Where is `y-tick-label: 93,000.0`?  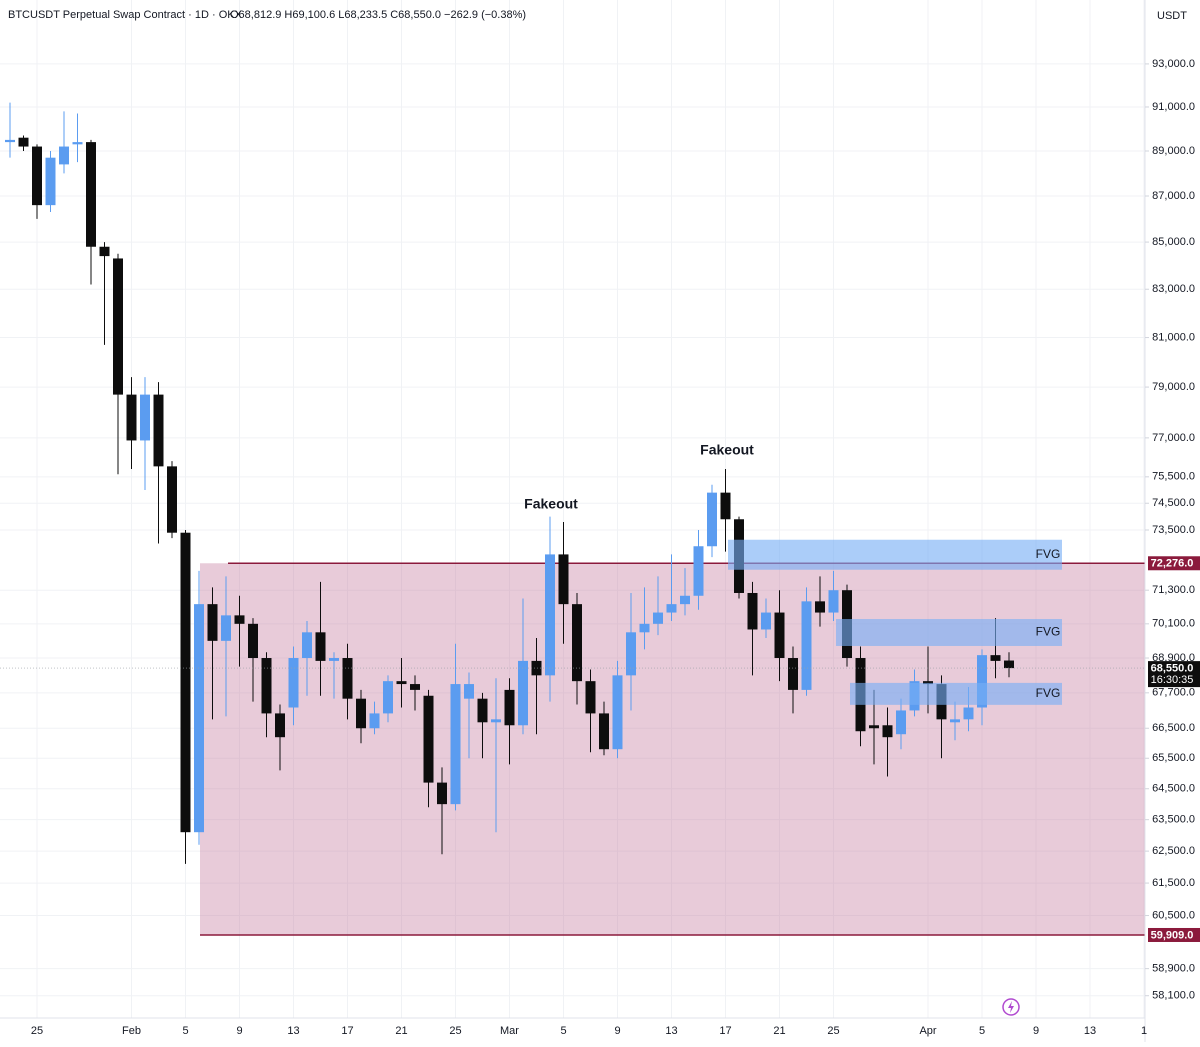
y-tick-label: 93,000.0 is located at coordinates (1173, 64).